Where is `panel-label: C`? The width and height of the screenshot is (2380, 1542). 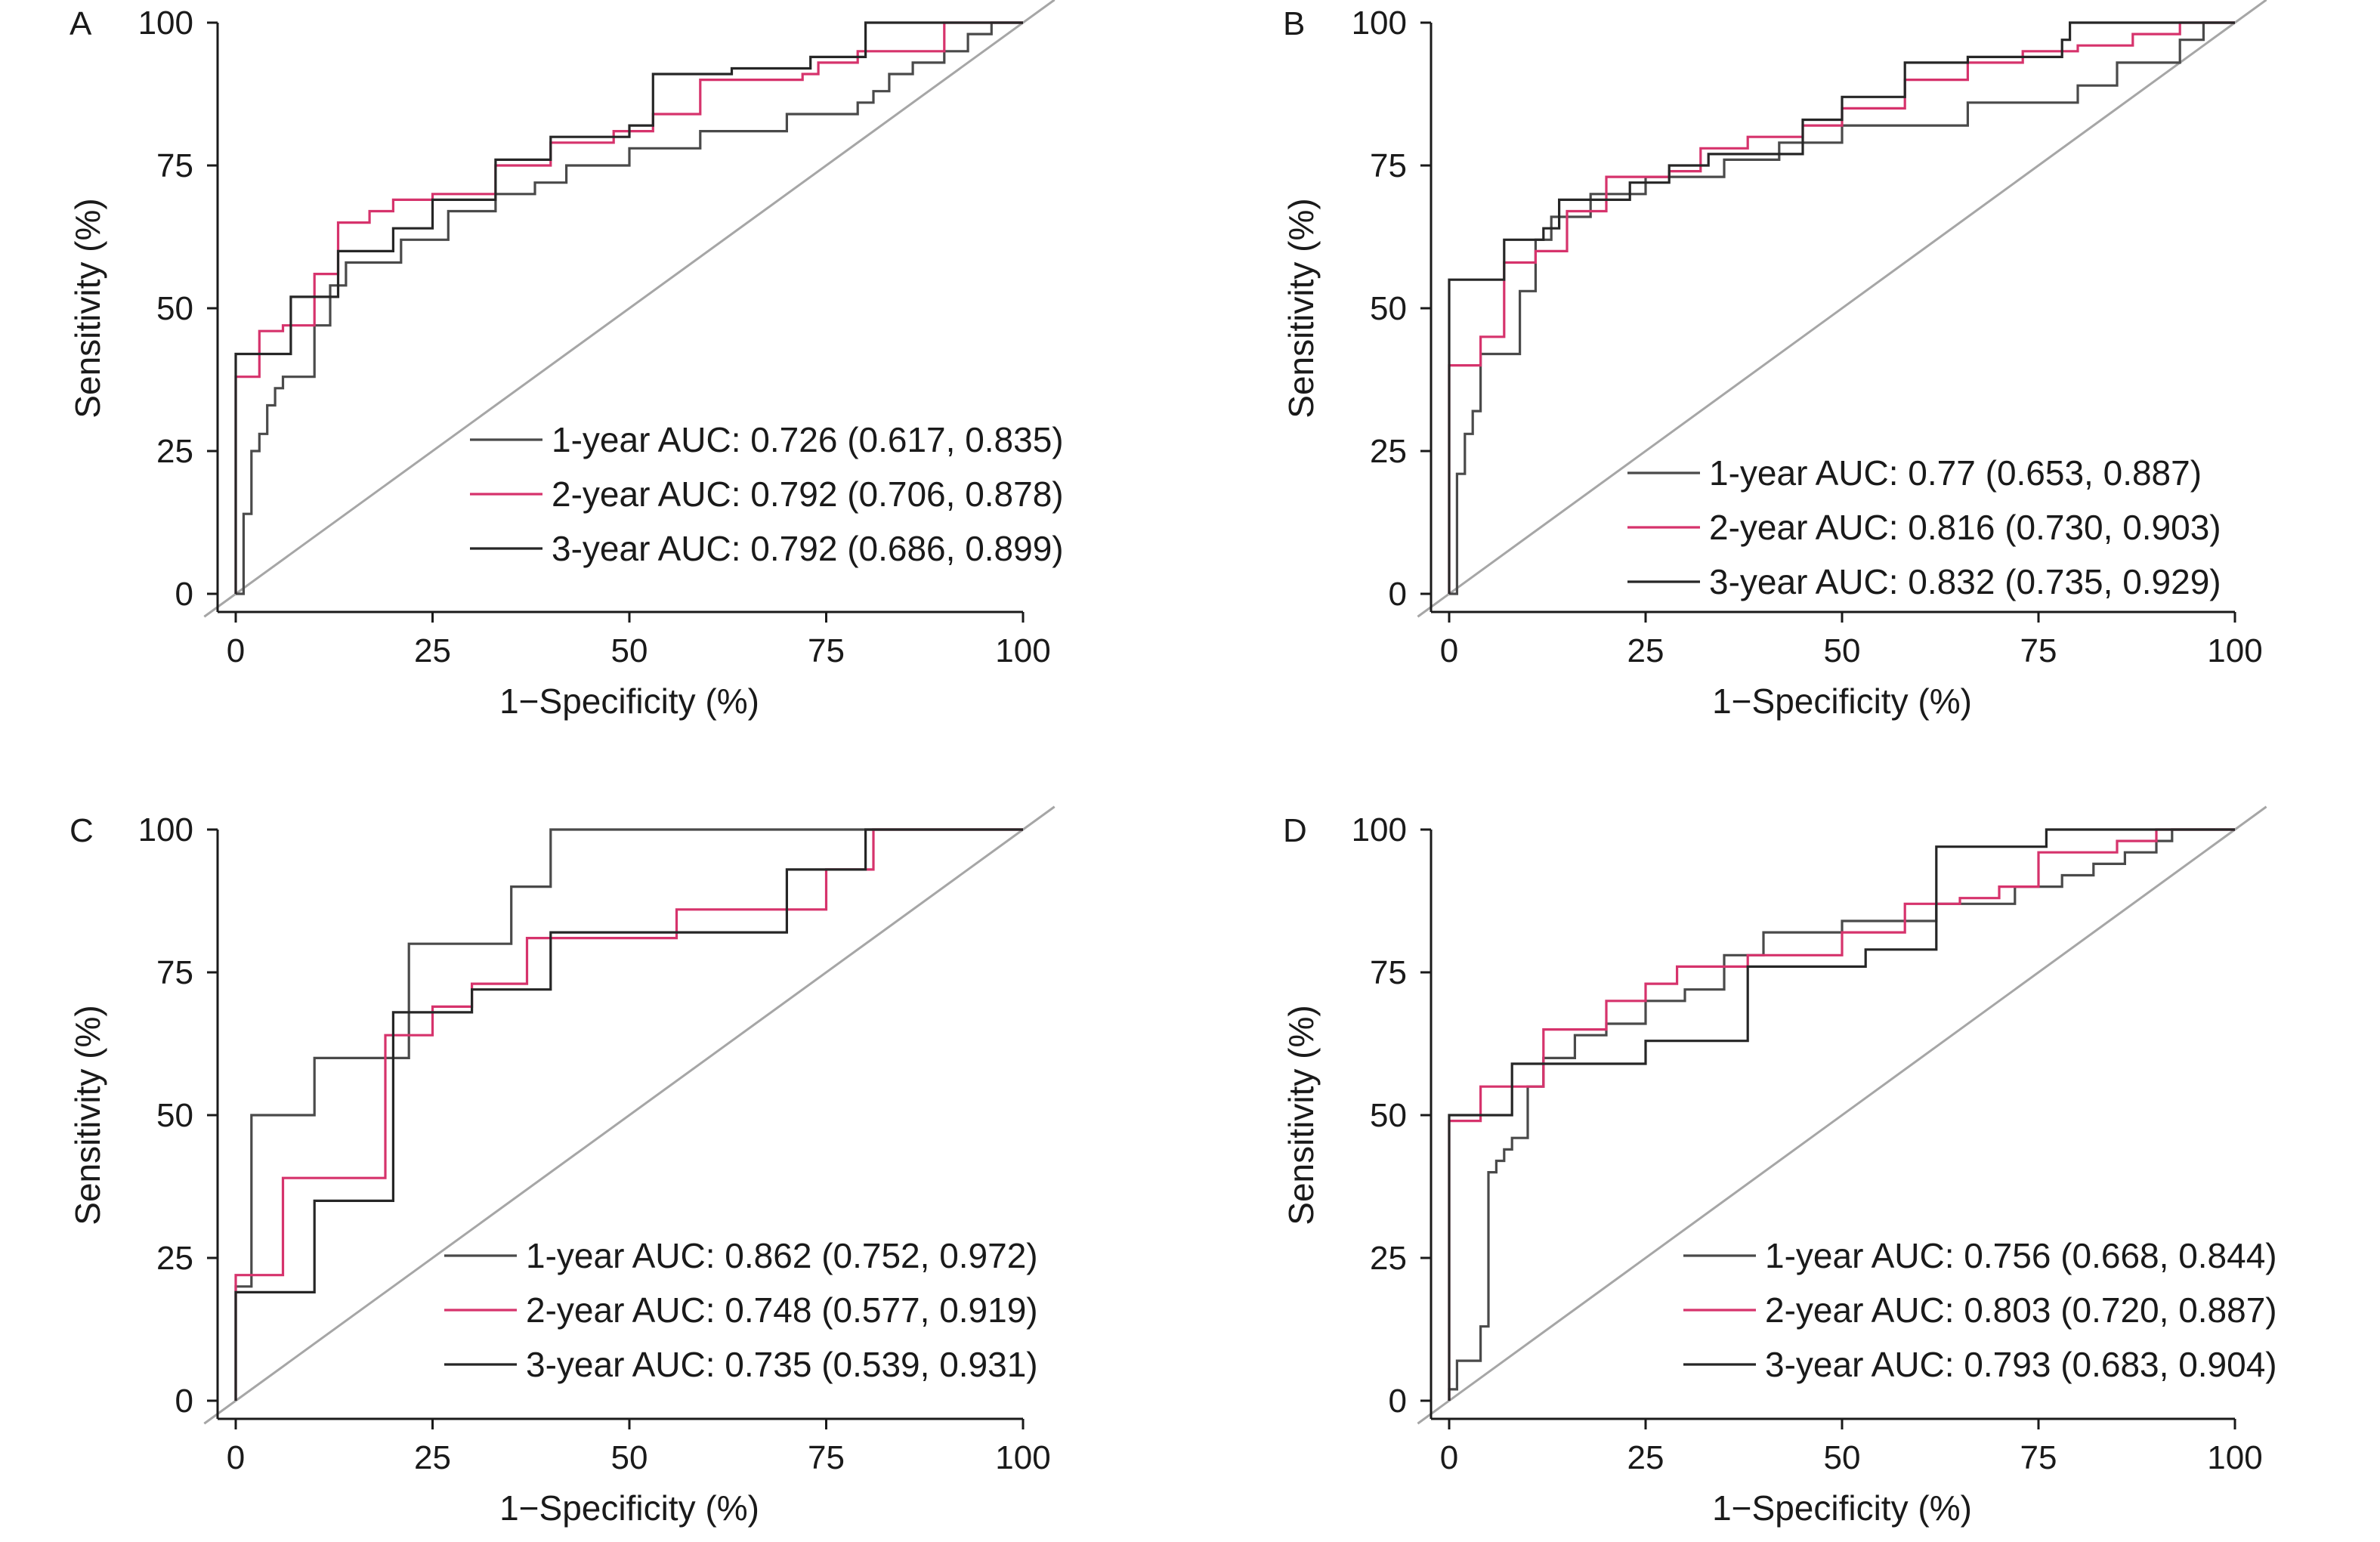 panel-label: C is located at coordinates (82, 831).